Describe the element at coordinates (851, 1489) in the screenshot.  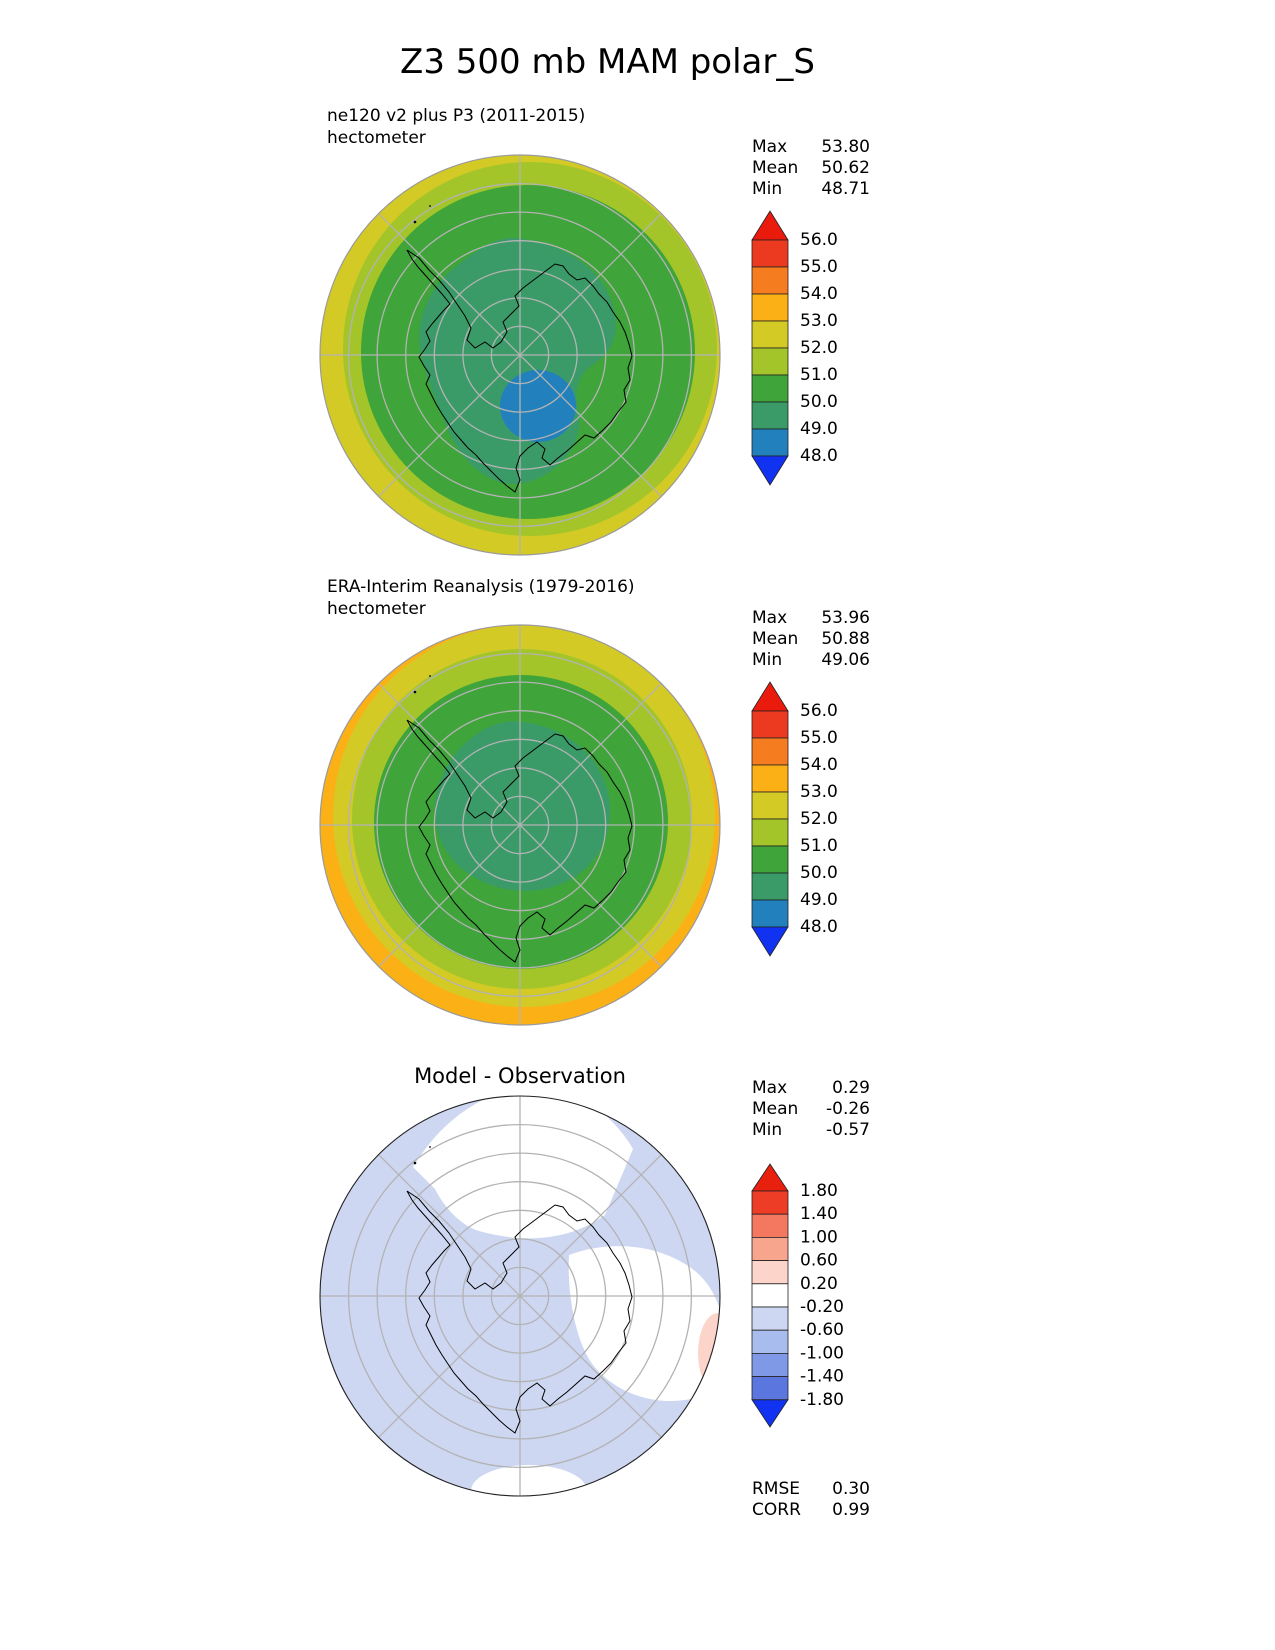
I see `stat-value: 0.30` at that location.